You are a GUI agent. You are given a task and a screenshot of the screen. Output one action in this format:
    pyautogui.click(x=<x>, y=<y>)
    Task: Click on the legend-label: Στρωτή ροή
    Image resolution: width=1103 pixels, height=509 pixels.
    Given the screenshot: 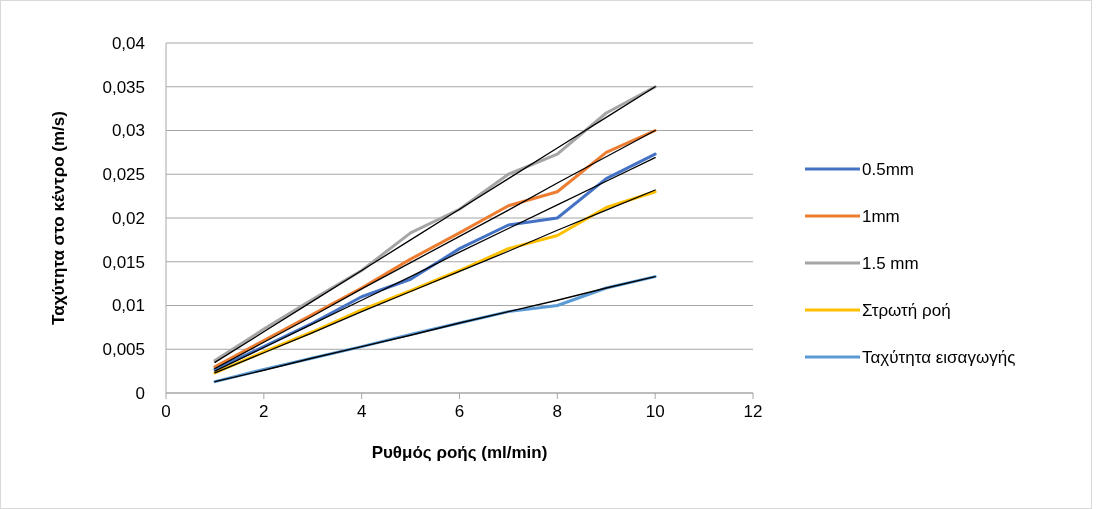 What is the action you would take?
    pyautogui.click(x=906, y=310)
    